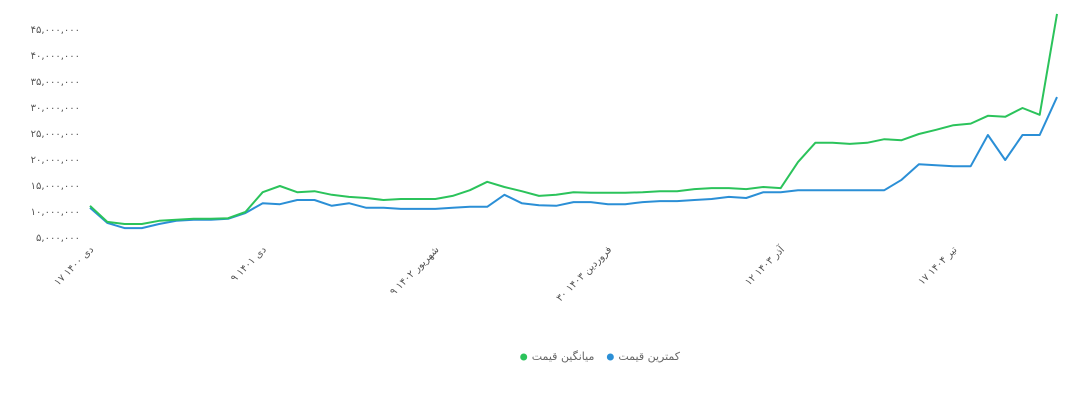 Image resolution: width=1080 pixels, height=419 pixels. I want to click on x-tick-label: ۱۷ تیر ۱۴۰۴, so click(938, 265).